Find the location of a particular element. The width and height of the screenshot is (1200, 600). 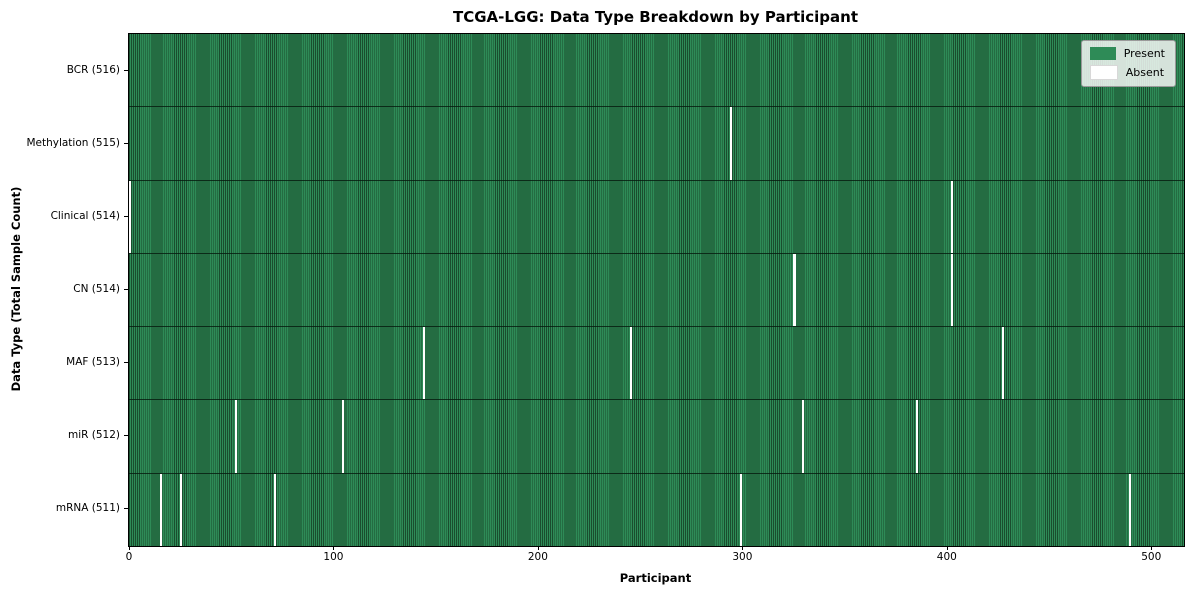

y-tick-label-BCR: BCR (516) is located at coordinates (93, 69).